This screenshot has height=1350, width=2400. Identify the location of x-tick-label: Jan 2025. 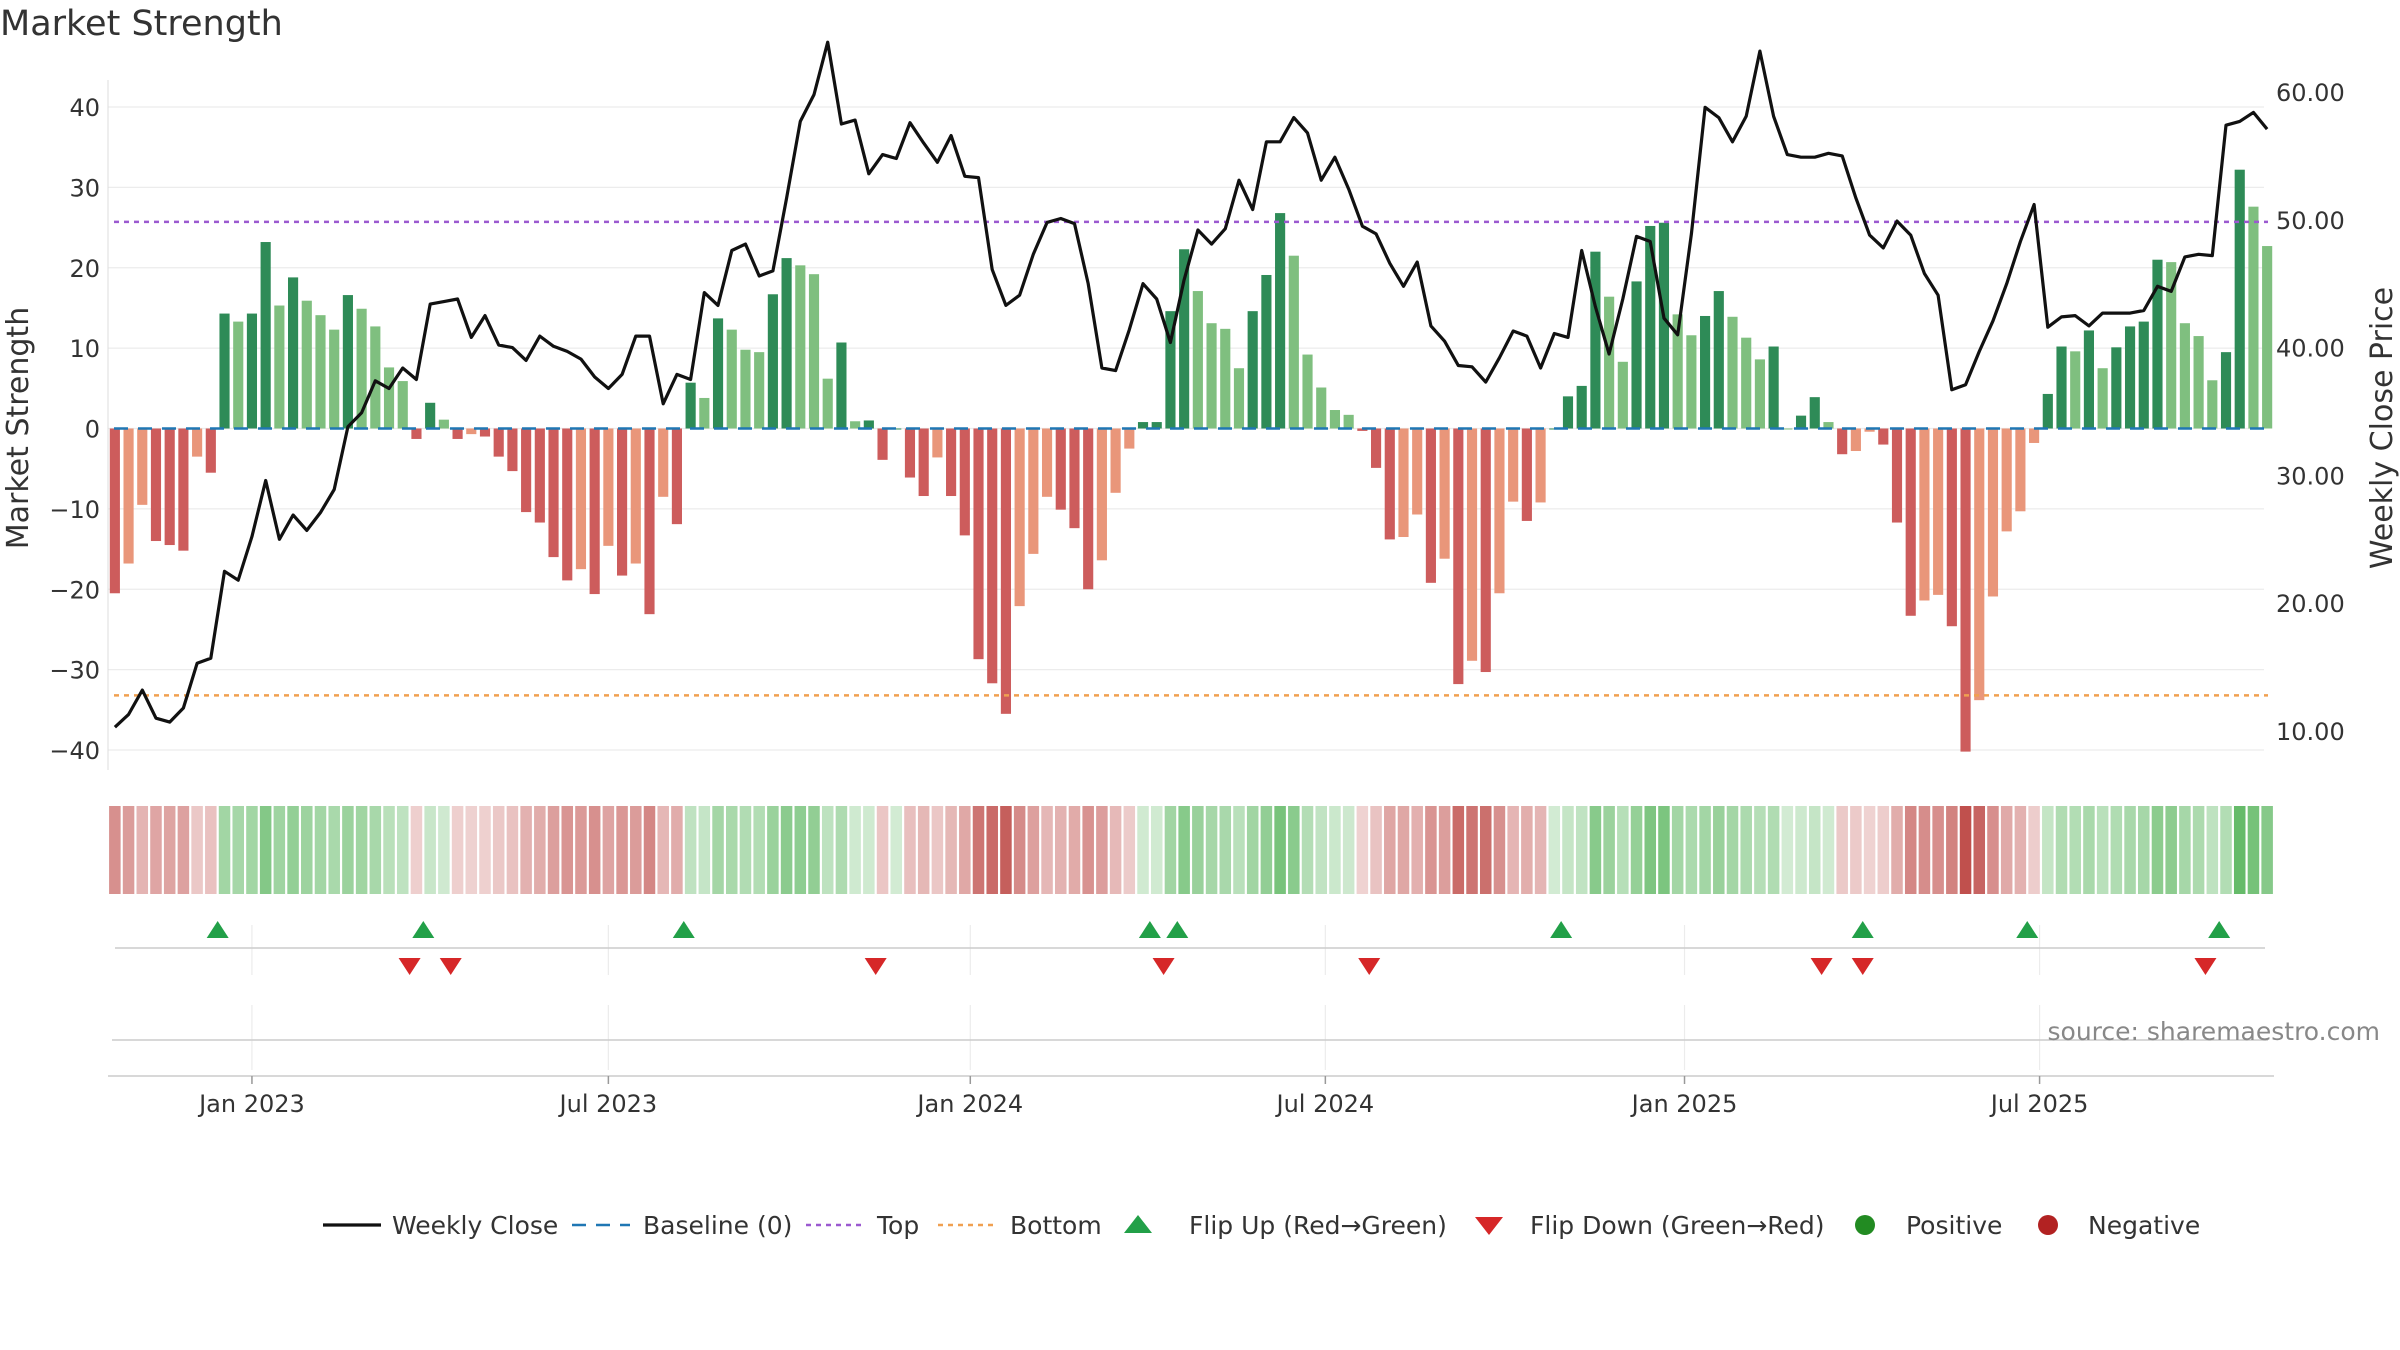
(1684, 1104).